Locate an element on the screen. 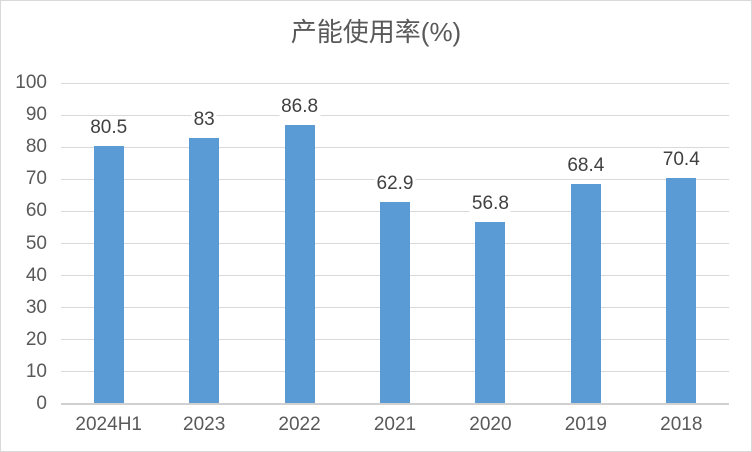 This screenshot has height=452, width=752. x-axis-line is located at coordinates (395, 404).